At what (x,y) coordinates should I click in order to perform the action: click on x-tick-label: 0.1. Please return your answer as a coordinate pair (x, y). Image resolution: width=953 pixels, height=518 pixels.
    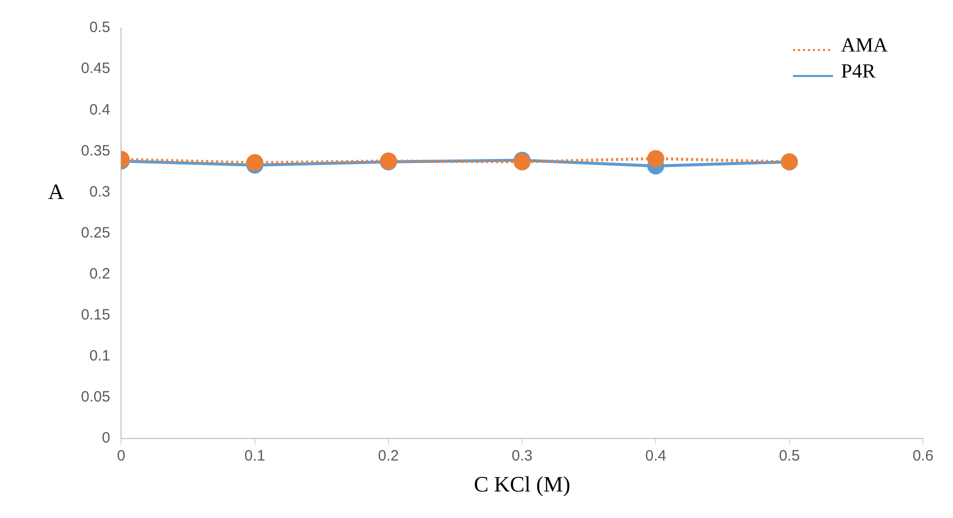
    Looking at the image, I should click on (255, 456).